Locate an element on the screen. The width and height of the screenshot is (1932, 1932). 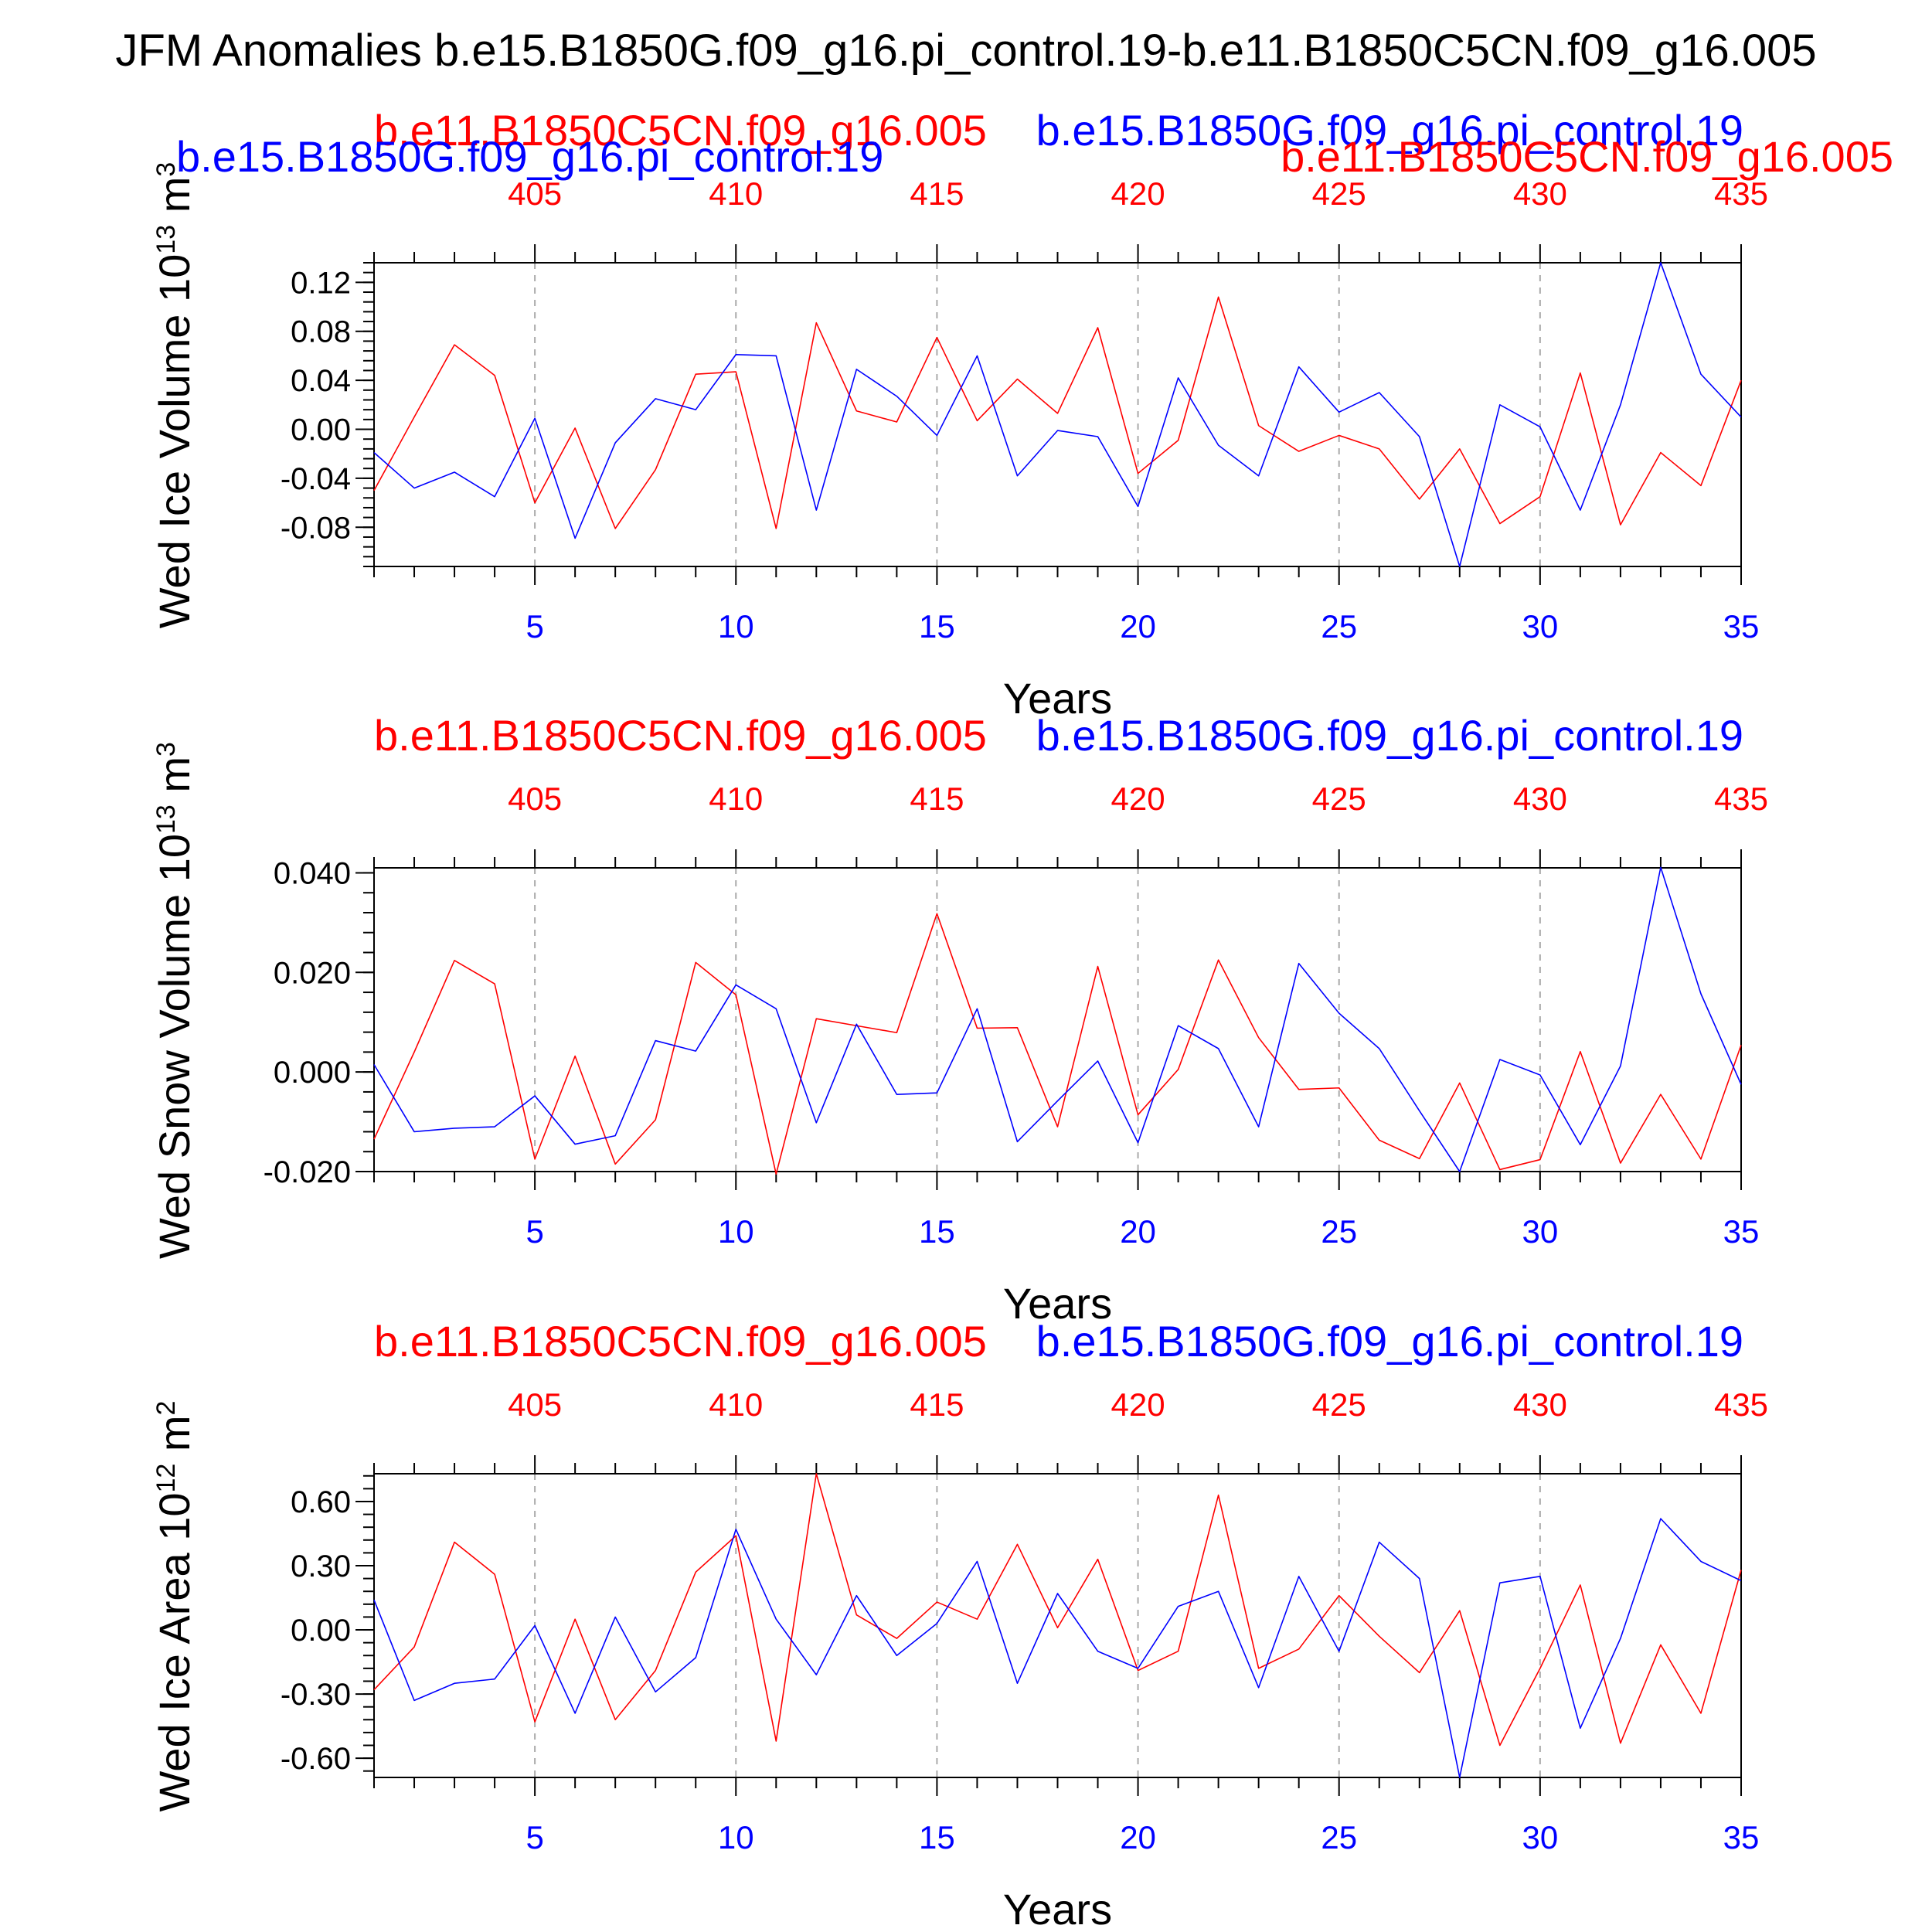
y-axis-label-part: Wed Ice Volume 10 is located at coordinates (175, 442).